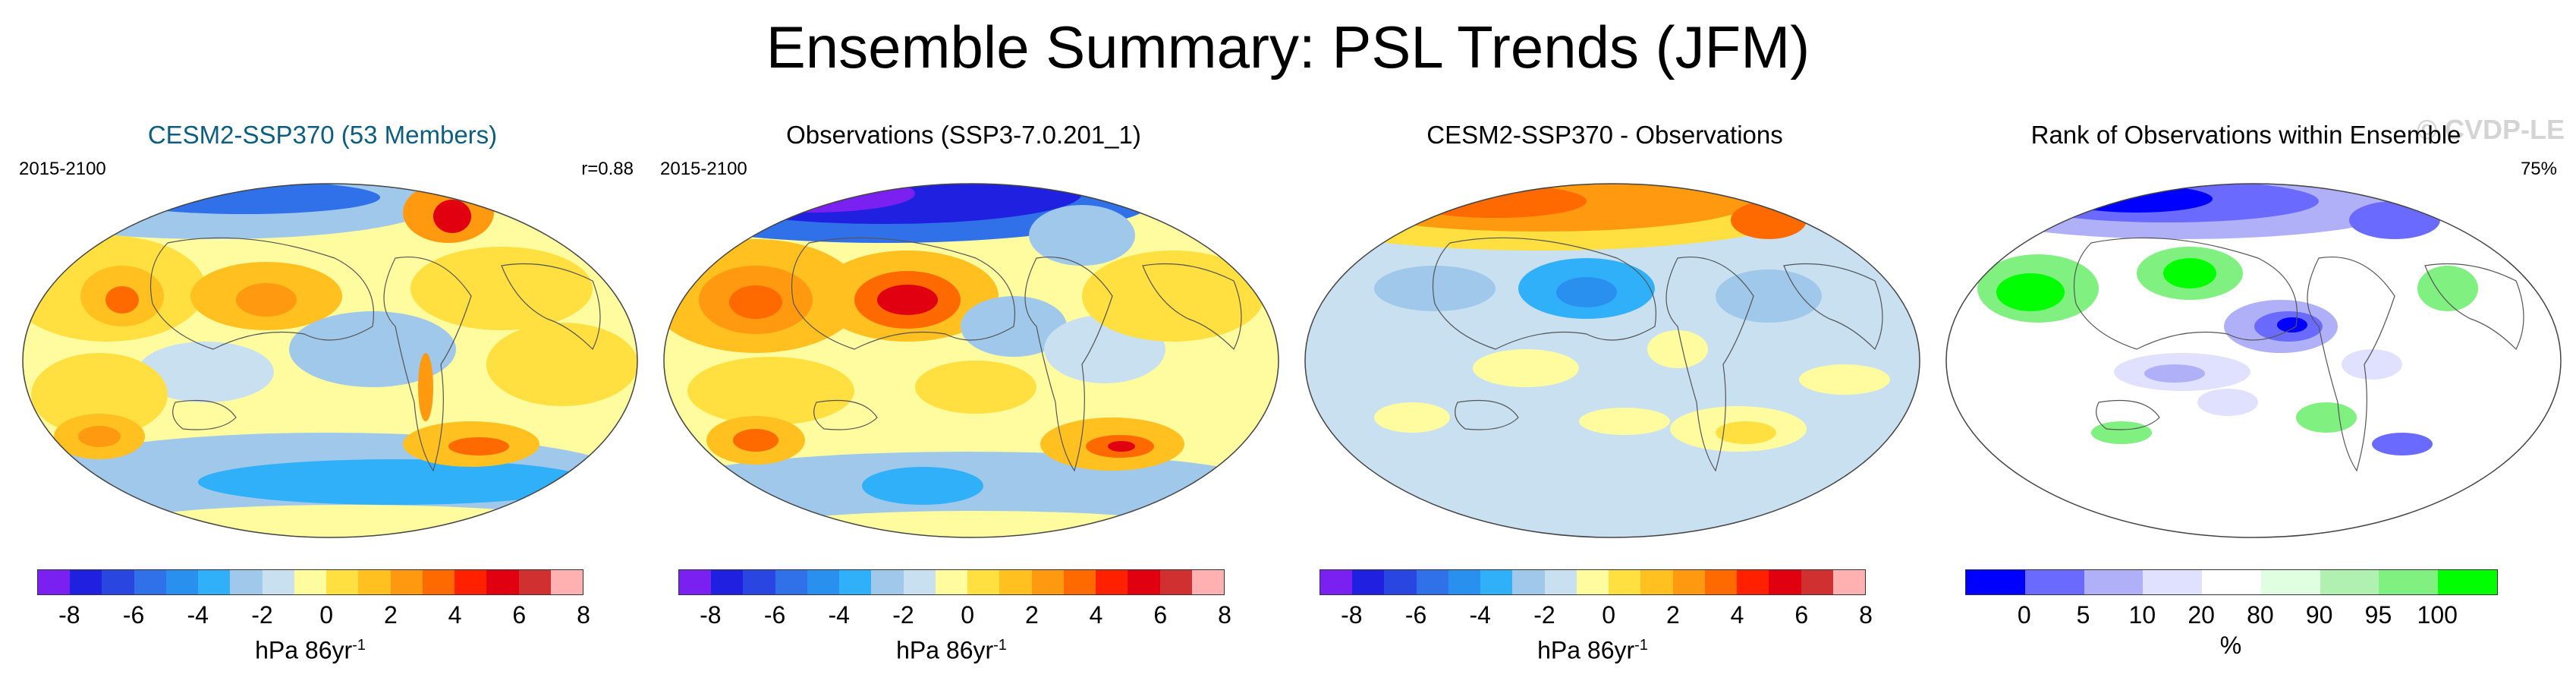 This screenshot has width=2576, height=687. Describe the element at coordinates (2260, 615) in the screenshot. I see `colorbar-tick-label: 80` at that location.